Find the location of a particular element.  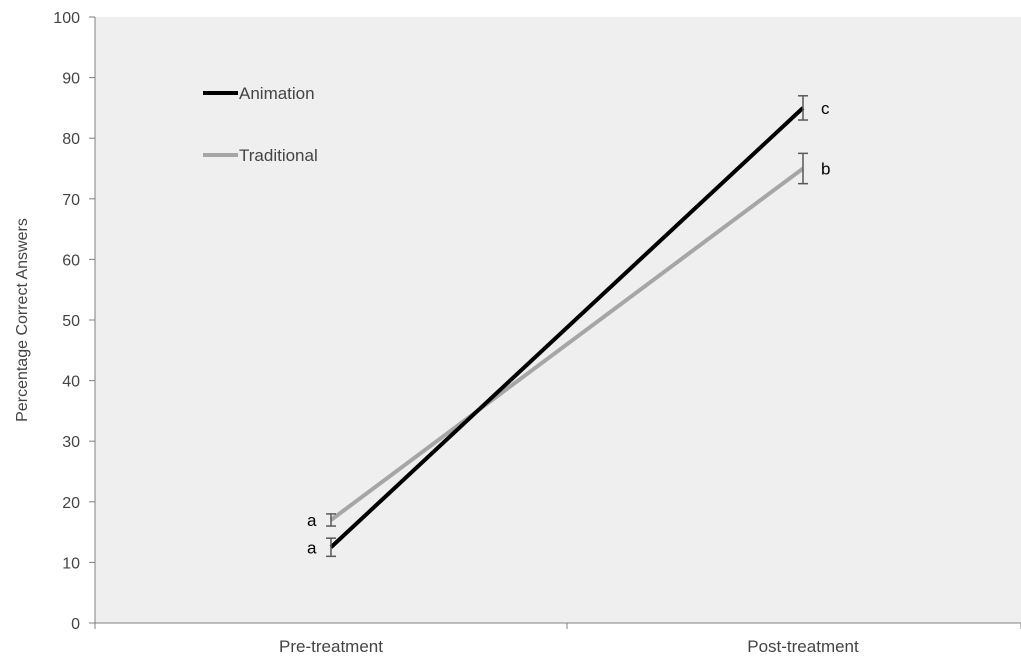

y-axis-label: Percentage Correct Answers is located at coordinates (22, 320).